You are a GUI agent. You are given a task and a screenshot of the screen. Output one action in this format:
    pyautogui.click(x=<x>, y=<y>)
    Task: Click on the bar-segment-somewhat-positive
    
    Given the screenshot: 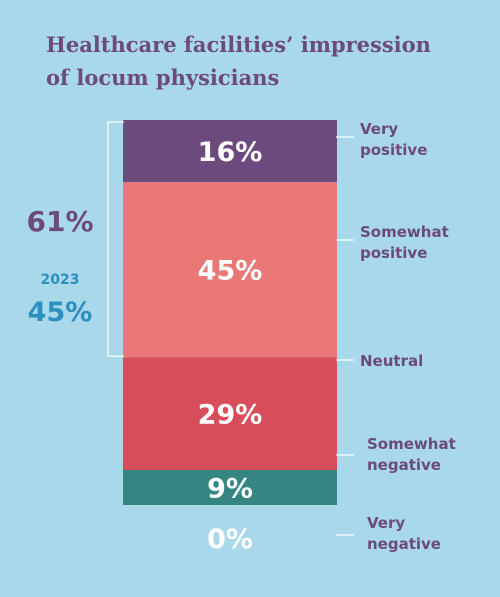 What is the action you would take?
    pyautogui.click(x=230, y=270)
    